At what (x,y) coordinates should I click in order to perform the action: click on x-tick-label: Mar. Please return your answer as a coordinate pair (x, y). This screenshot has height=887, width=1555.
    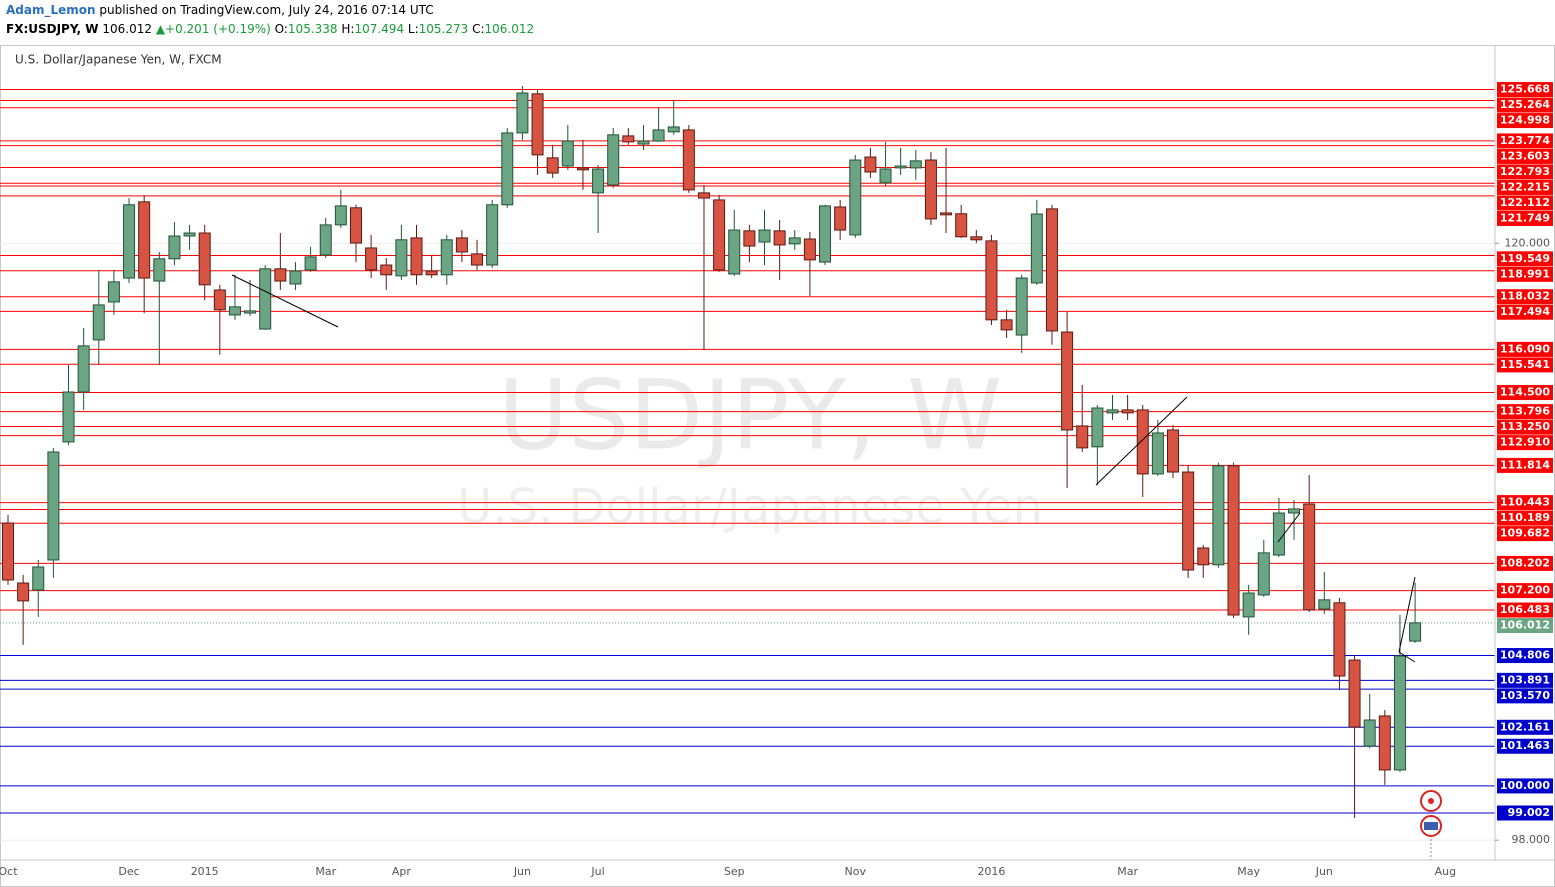
    Looking at the image, I should click on (1127, 871).